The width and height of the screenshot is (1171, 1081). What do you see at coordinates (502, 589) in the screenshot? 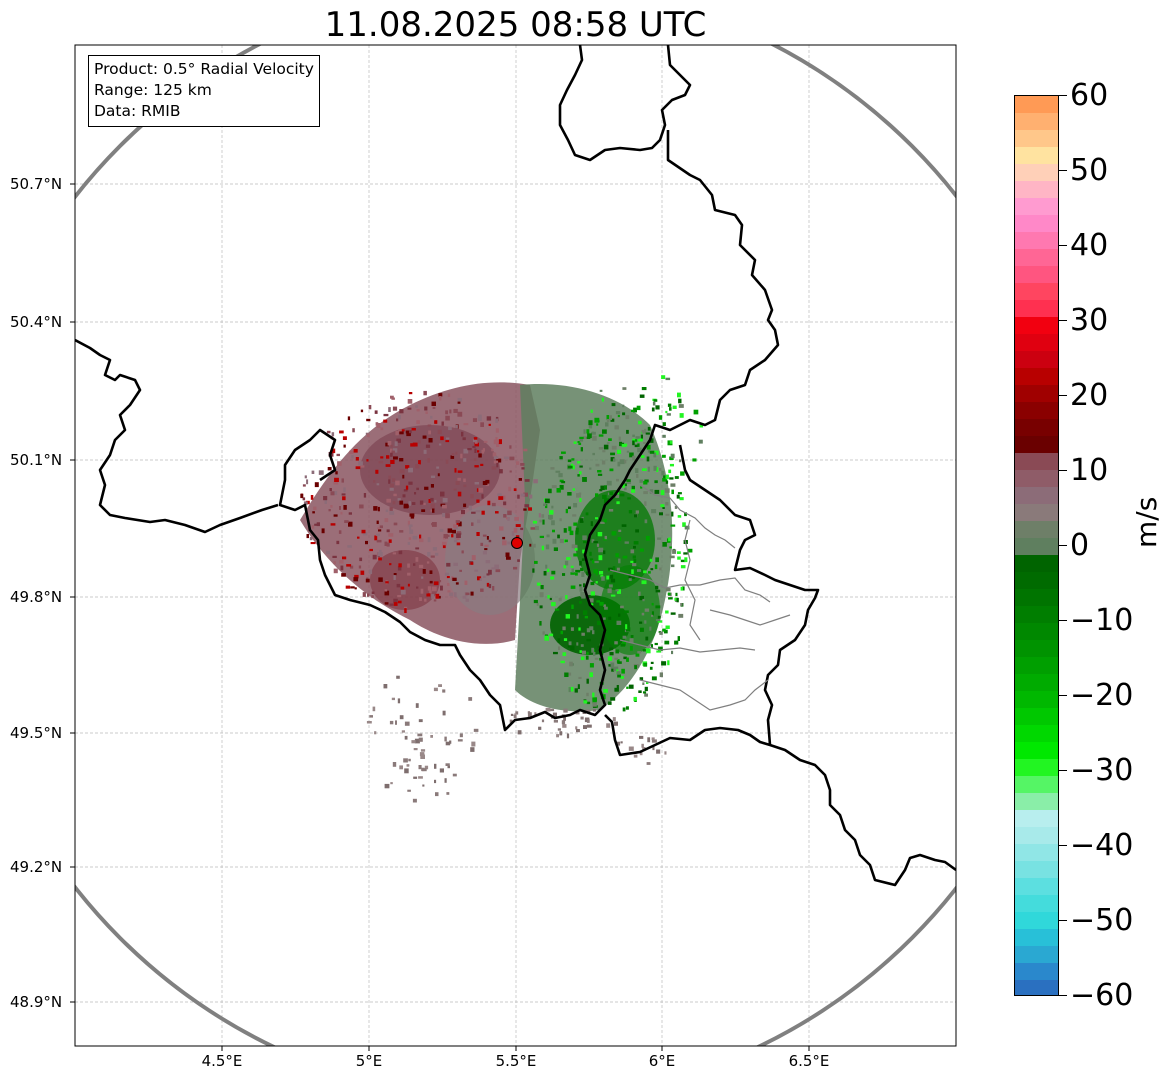
I see `radar-echoes` at bounding box center [502, 589].